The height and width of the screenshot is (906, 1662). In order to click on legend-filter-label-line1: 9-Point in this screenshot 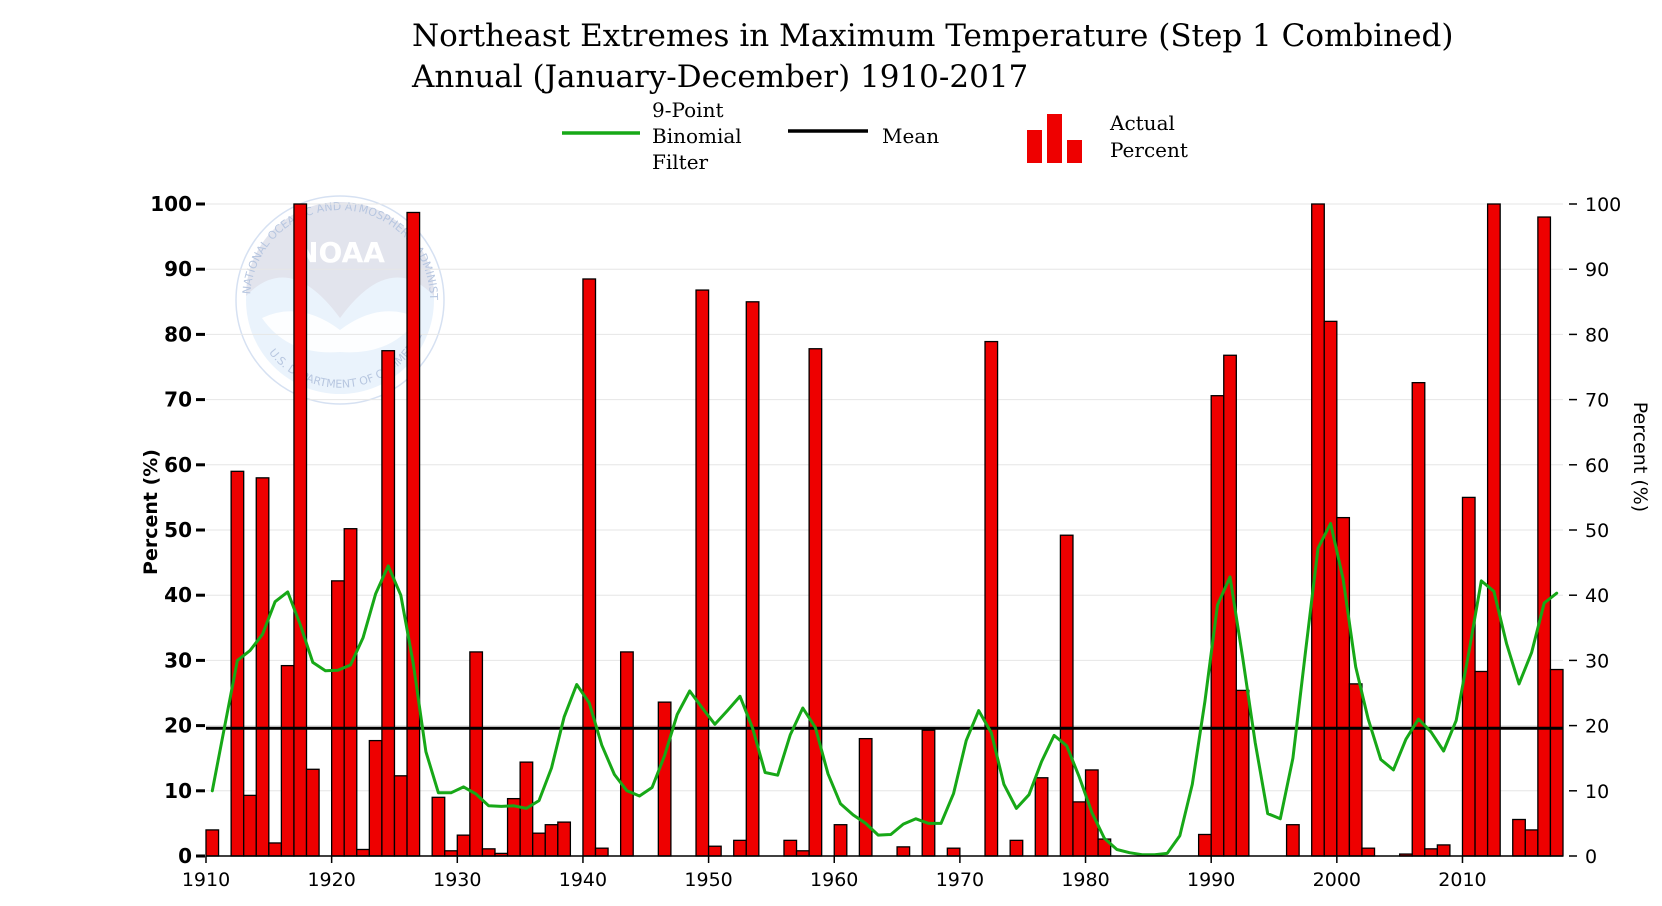, I will do `click(687, 110)`.